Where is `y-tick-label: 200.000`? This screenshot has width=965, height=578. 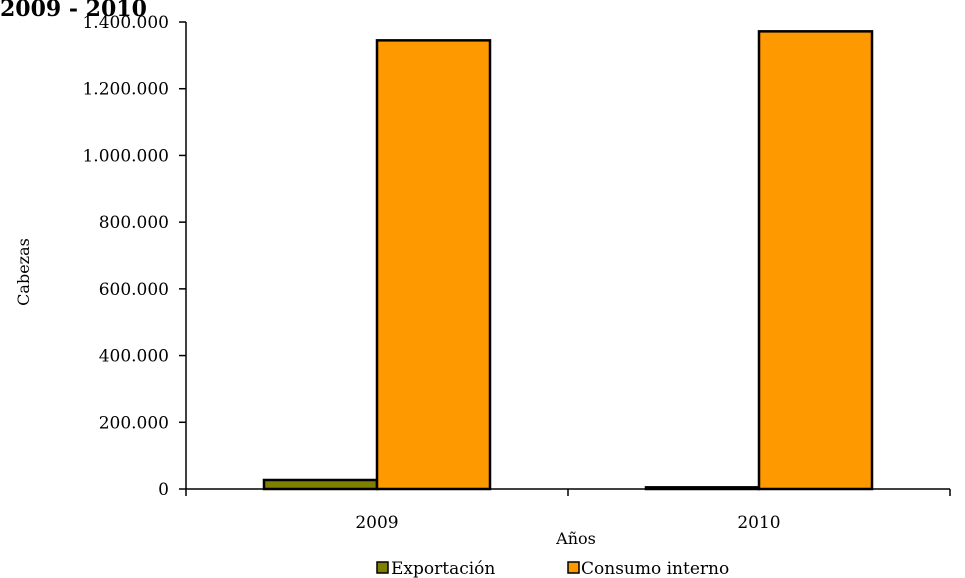
y-tick-label: 200.000 is located at coordinates (134, 423).